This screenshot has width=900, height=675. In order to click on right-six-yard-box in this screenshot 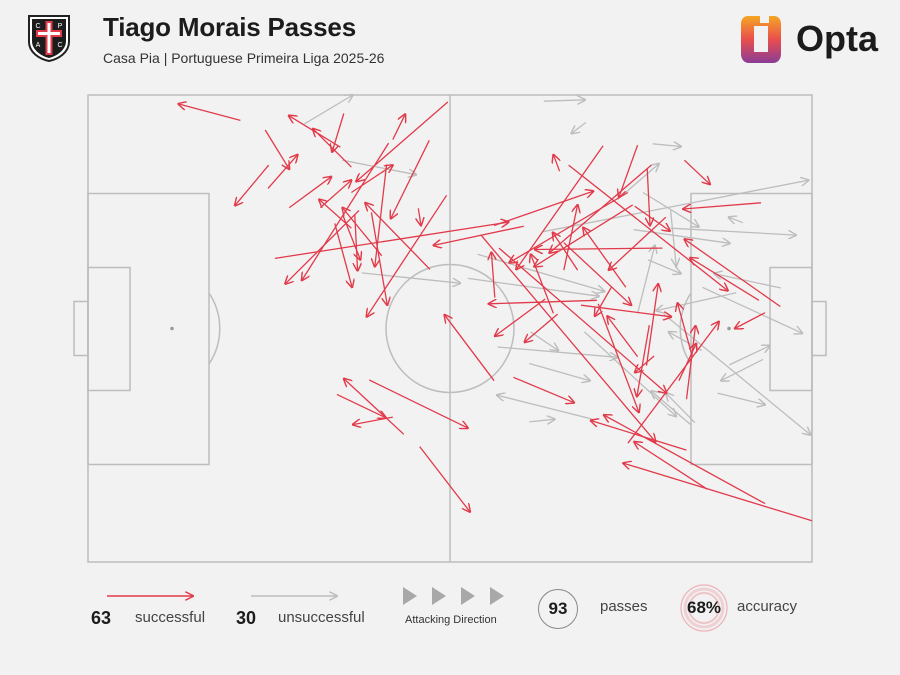, I will do `click(791, 329)`.